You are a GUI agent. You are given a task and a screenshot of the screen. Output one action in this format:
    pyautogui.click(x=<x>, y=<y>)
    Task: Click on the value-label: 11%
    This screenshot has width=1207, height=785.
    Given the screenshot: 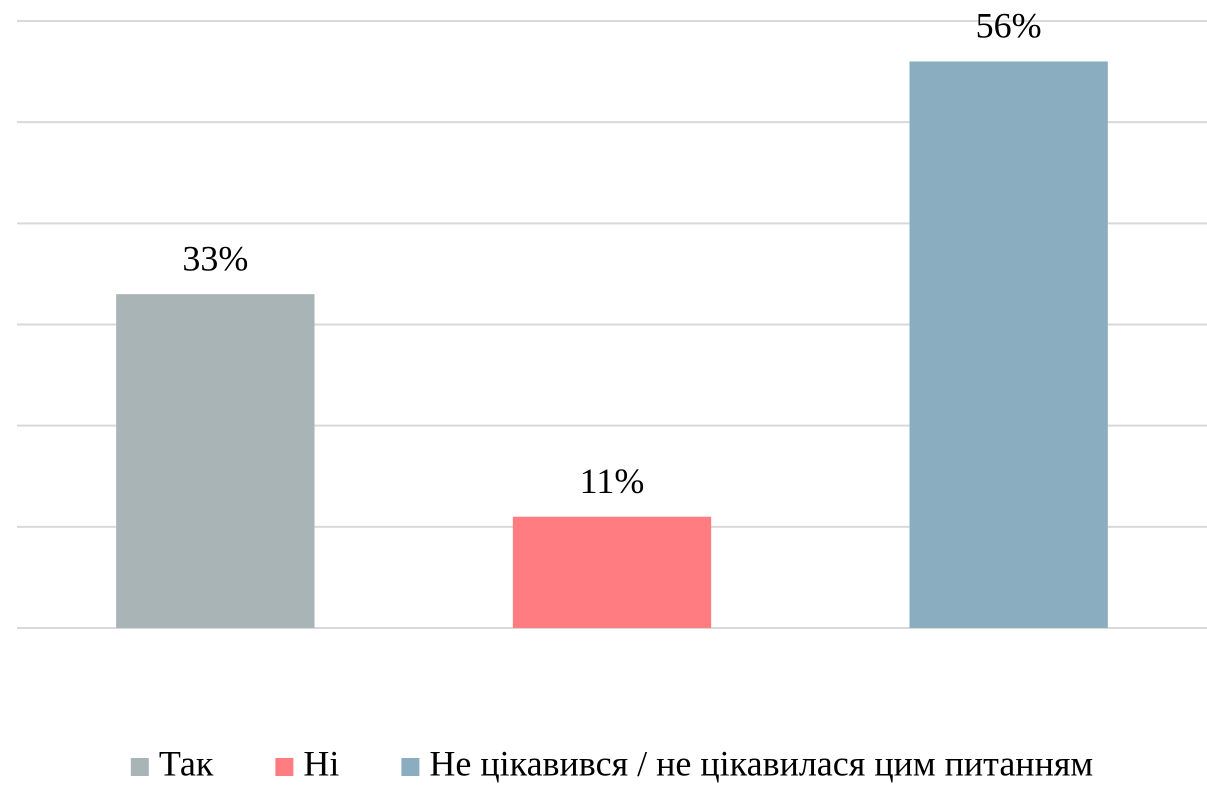 What is the action you would take?
    pyautogui.click(x=612, y=481)
    